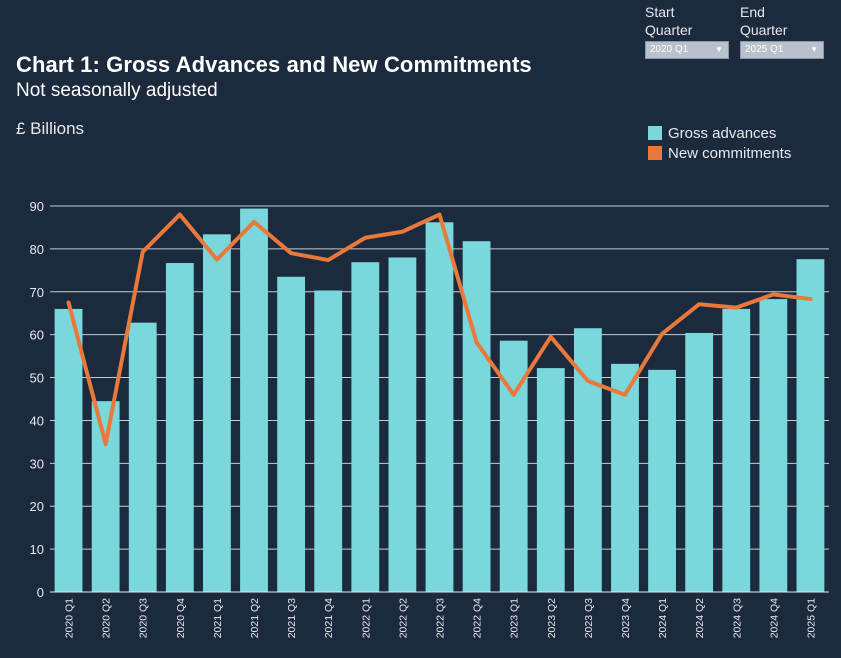 The width and height of the screenshot is (841, 658). What do you see at coordinates (669, 30) in the screenshot?
I see `start-quarter-label-2: Quarter` at bounding box center [669, 30].